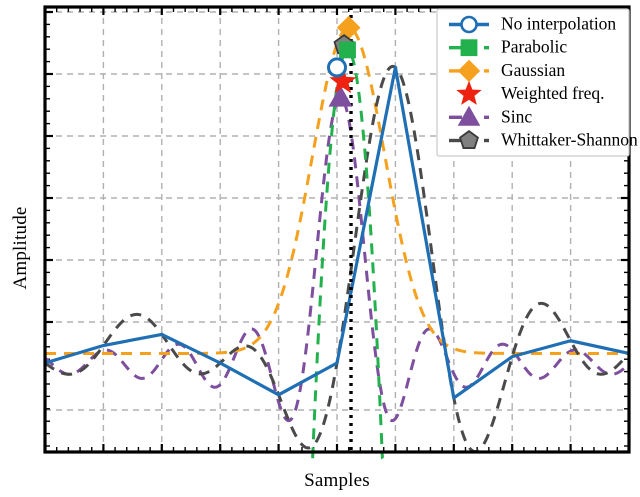 Image resolution: width=640 pixels, height=497 pixels. What do you see at coordinates (337, 480) in the screenshot?
I see `x-axis-label: Samples` at bounding box center [337, 480].